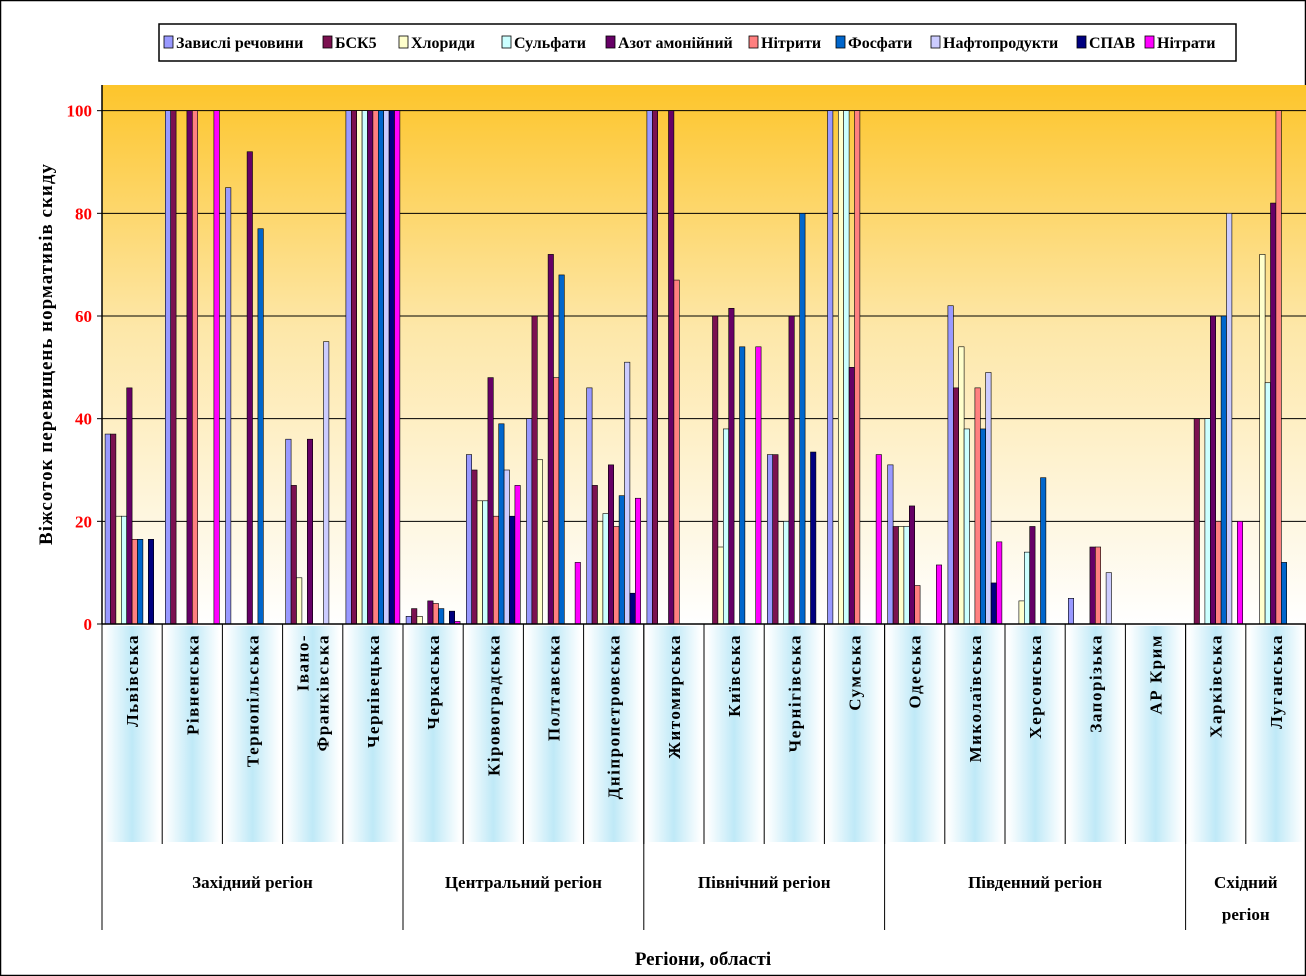 Image resolution: width=1306 pixels, height=976 pixels. What do you see at coordinates (239, 43) in the screenshot?
I see `legend-label: Завислі речовини` at bounding box center [239, 43].